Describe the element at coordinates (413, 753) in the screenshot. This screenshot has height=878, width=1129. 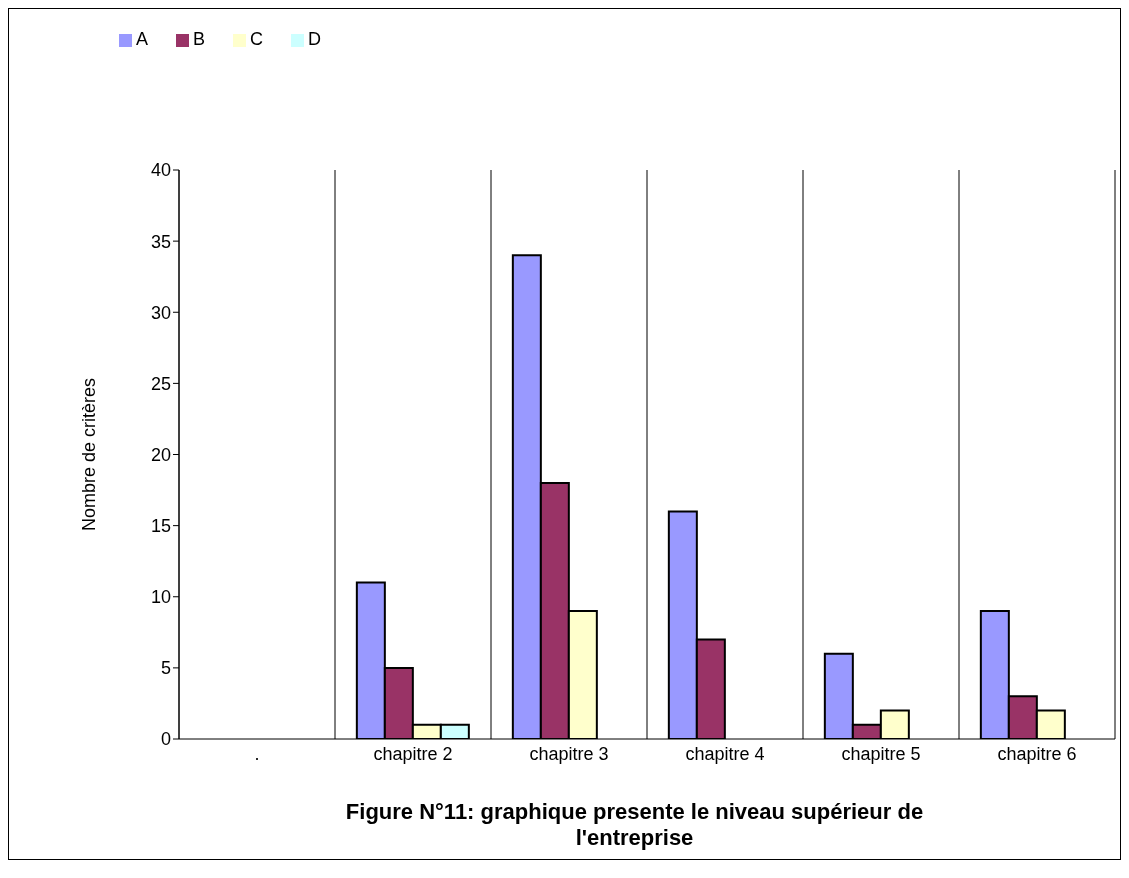
I see `x-tick-label: chapitre 2` at that location.